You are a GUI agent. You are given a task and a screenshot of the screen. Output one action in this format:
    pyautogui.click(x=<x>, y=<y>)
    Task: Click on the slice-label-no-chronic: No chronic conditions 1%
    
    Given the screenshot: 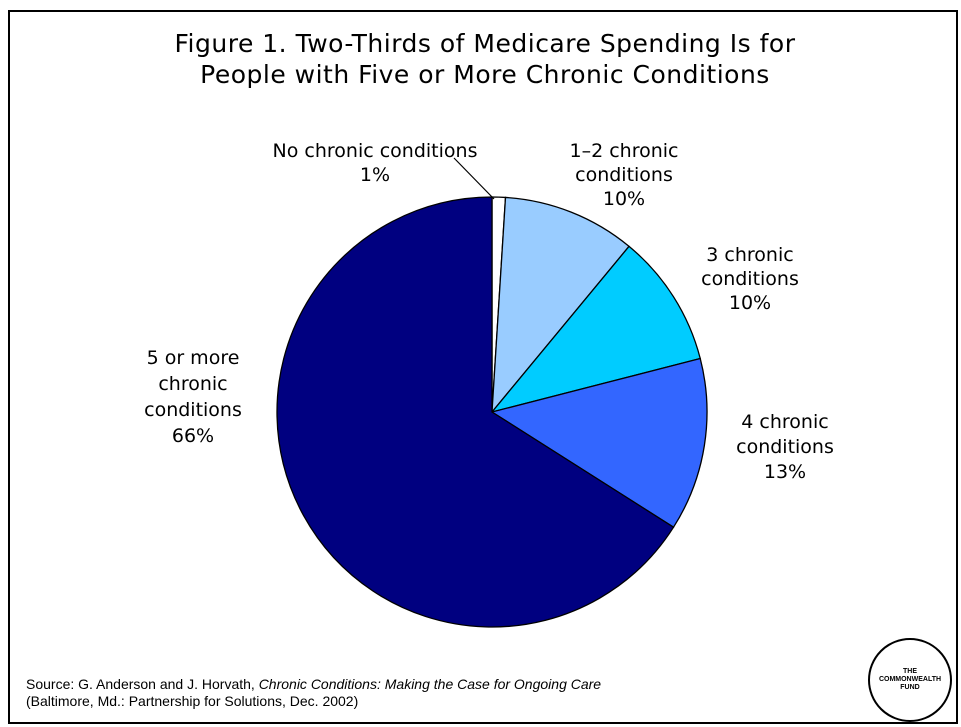 What is the action you would take?
    pyautogui.click(x=375, y=163)
    